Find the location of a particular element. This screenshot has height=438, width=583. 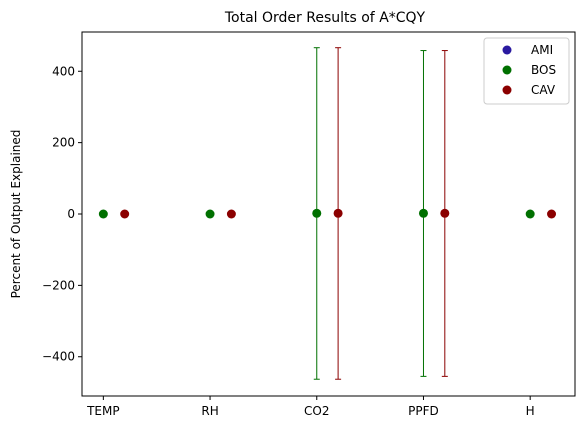

x-tick-label: TEMP is located at coordinates (103, 411).